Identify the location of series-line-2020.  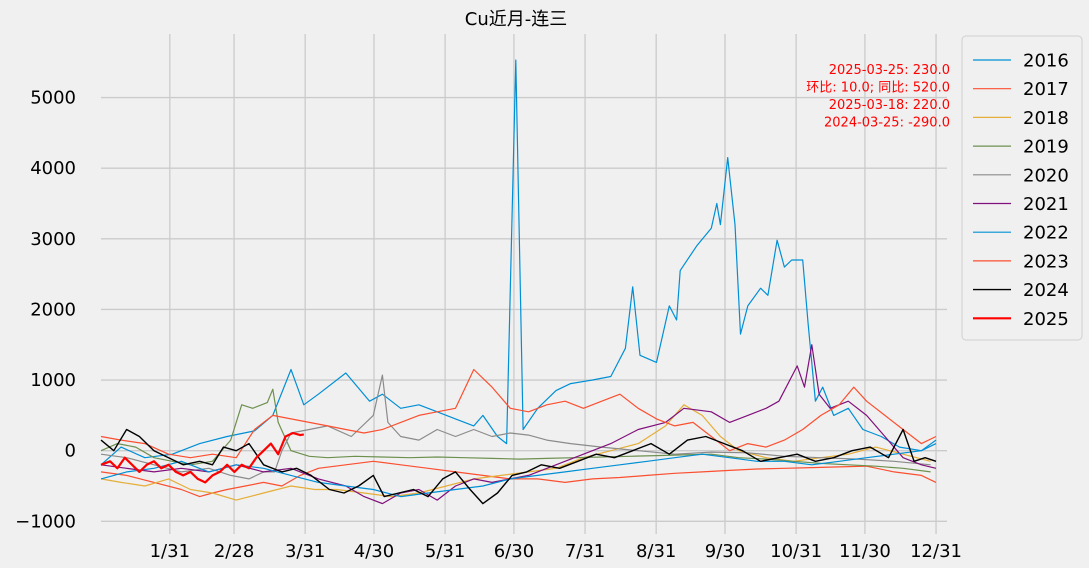
(515, 427).